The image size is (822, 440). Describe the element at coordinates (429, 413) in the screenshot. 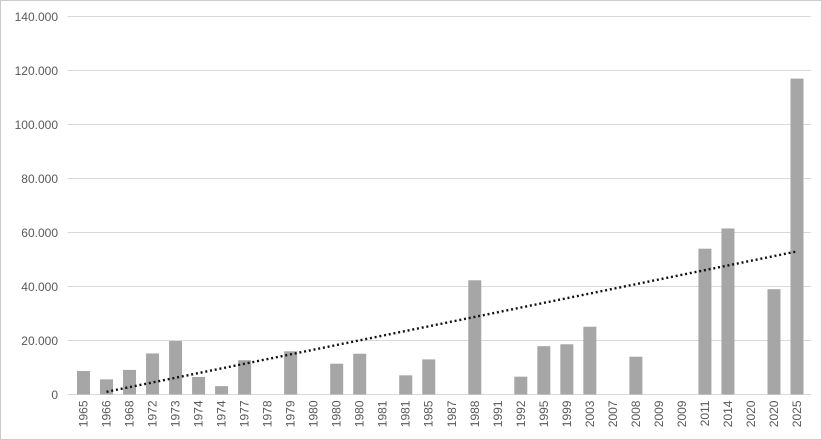

I see `x-axis-tick-label: 1985` at that location.